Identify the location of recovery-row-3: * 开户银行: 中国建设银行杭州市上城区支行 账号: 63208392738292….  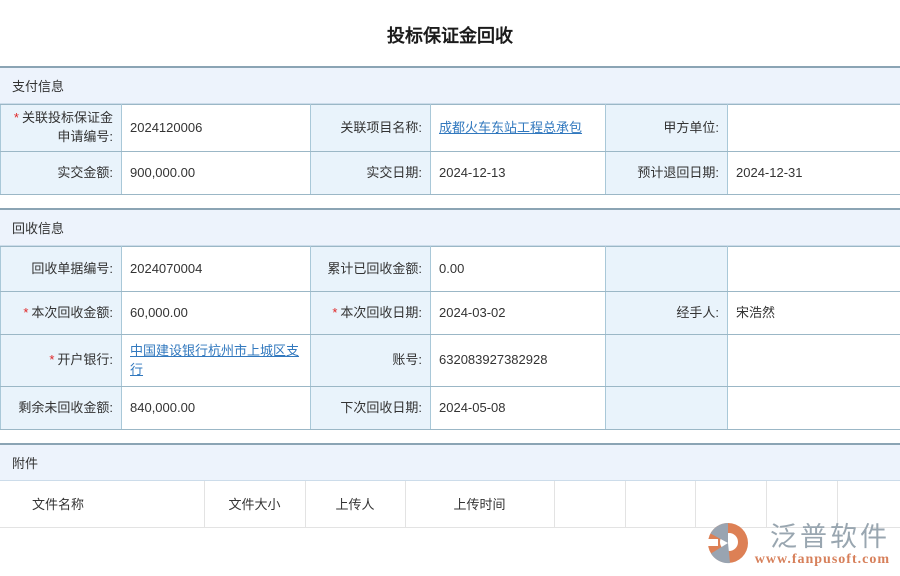
(450, 360).